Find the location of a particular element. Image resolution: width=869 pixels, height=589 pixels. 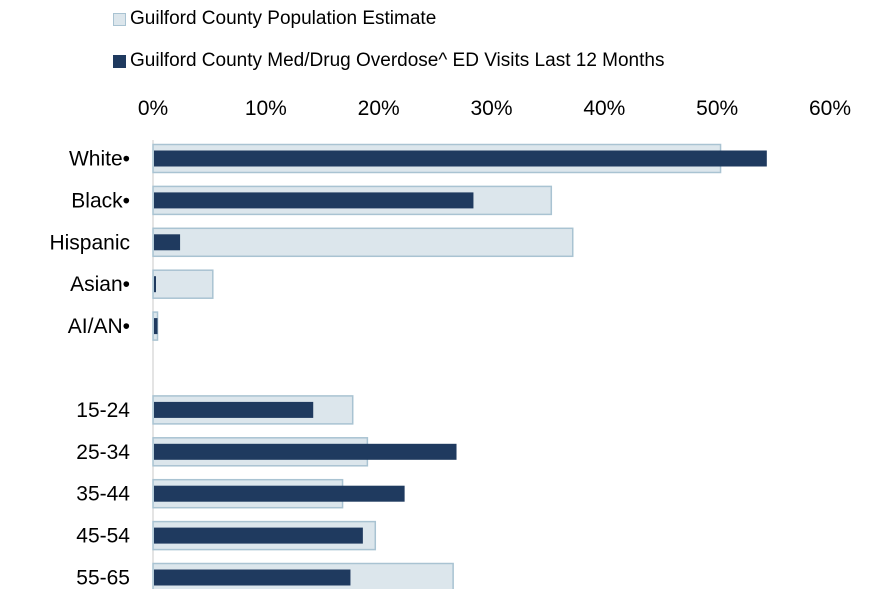

category-label: Black• is located at coordinates (100, 200).